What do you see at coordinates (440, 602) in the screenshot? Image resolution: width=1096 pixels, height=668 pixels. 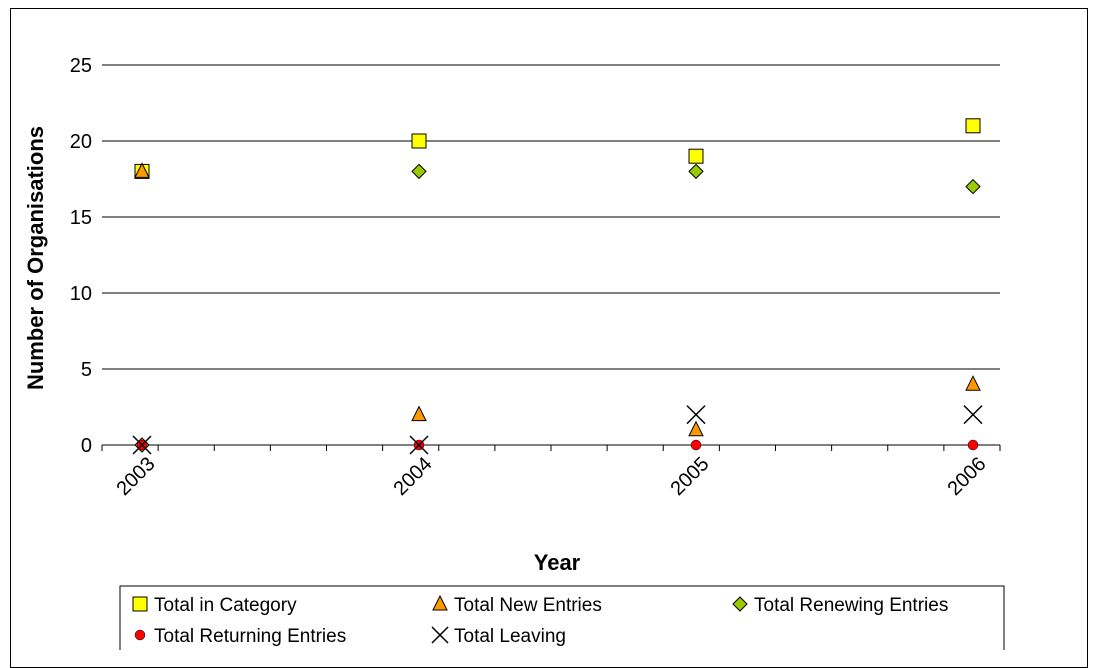 I see `legend-marker-total-new-entries` at bounding box center [440, 602].